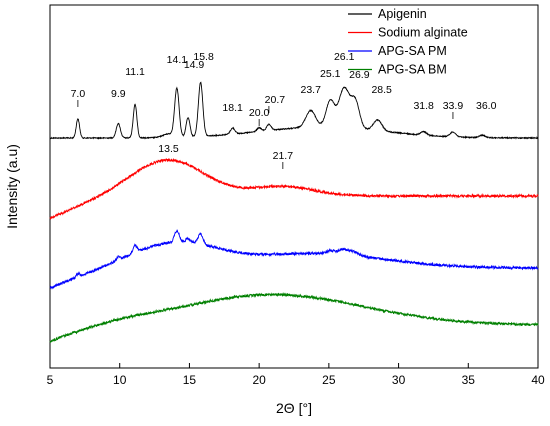  What do you see at coordinates (120, 380) in the screenshot?
I see `x-tick-label: 10` at bounding box center [120, 380].